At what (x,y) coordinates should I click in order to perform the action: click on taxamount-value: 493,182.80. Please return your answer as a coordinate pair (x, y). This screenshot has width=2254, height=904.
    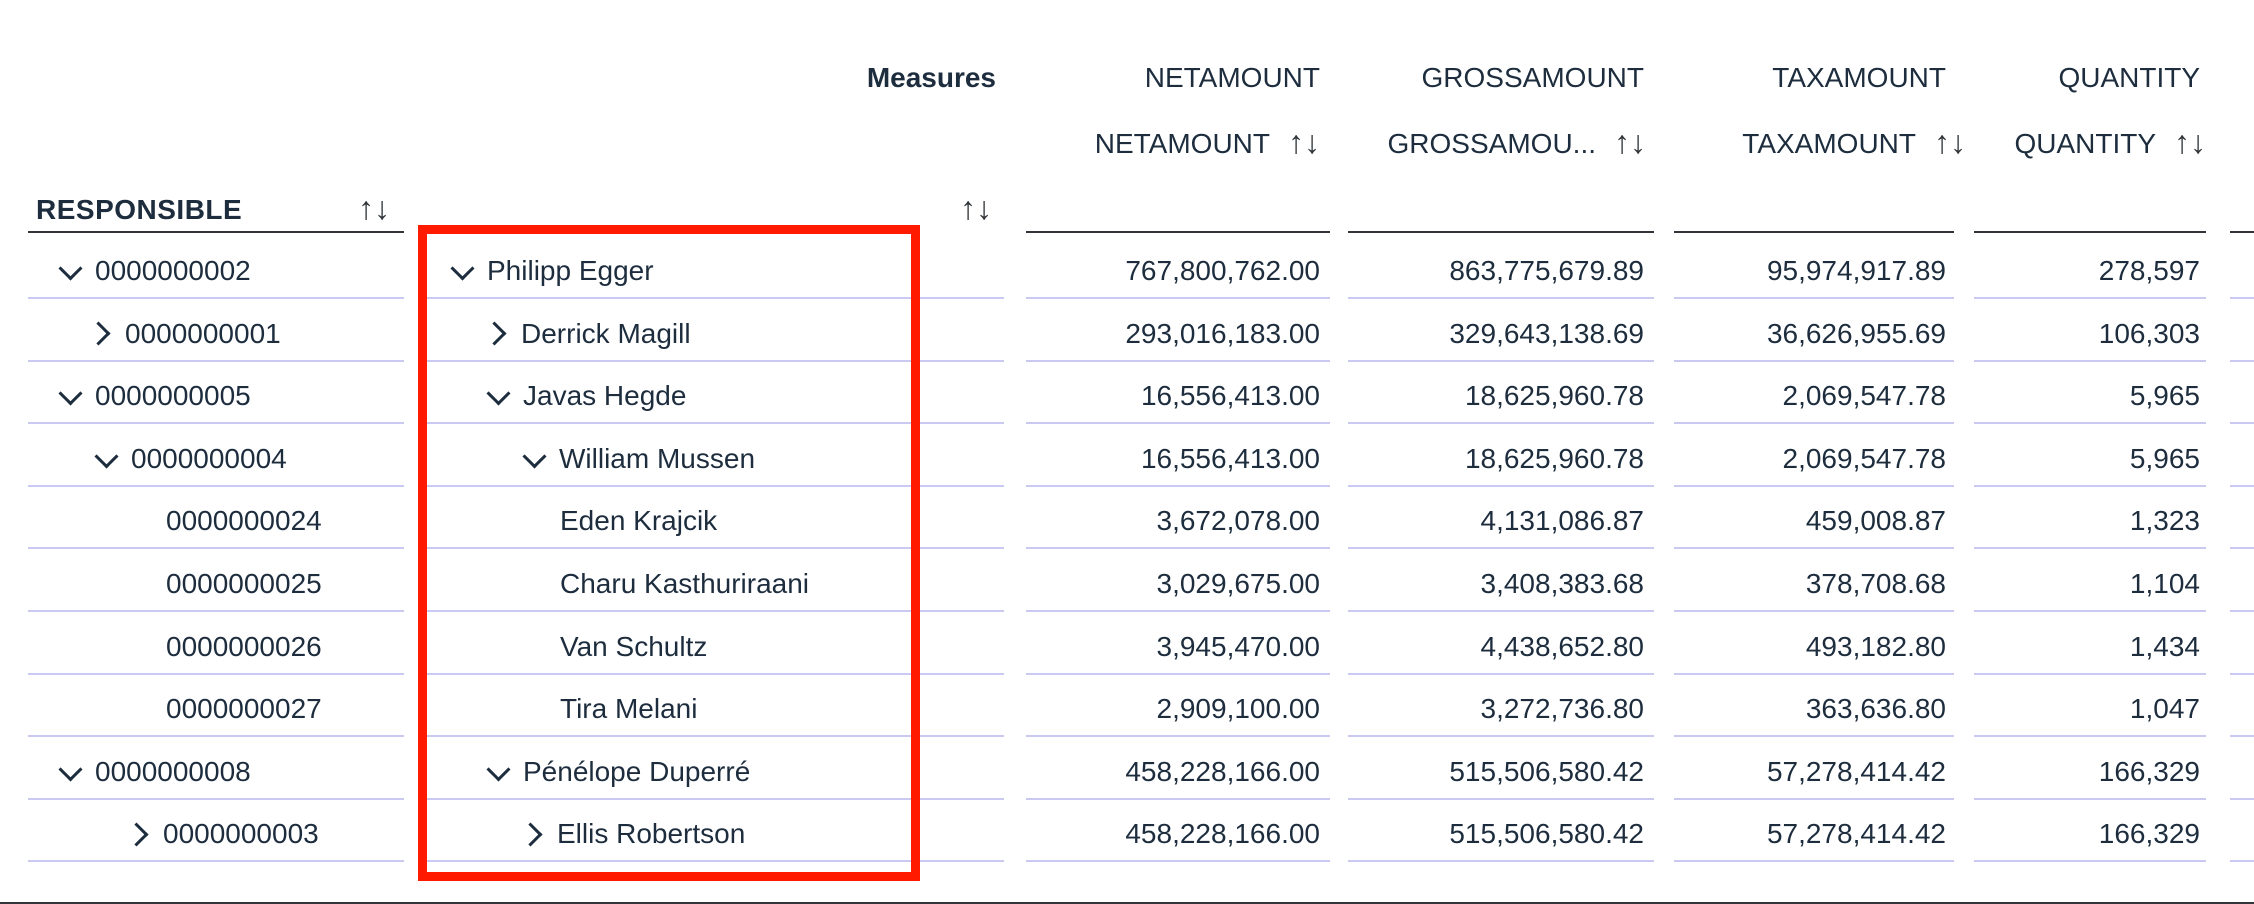
    Looking at the image, I should click on (1875, 646).